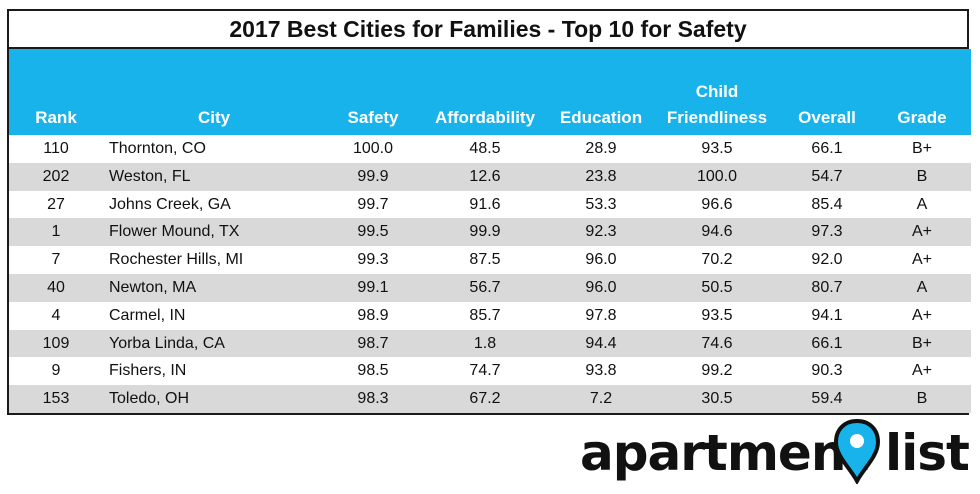 The width and height of the screenshot is (980, 494). I want to click on cell-safety: 98.9, so click(373, 315).